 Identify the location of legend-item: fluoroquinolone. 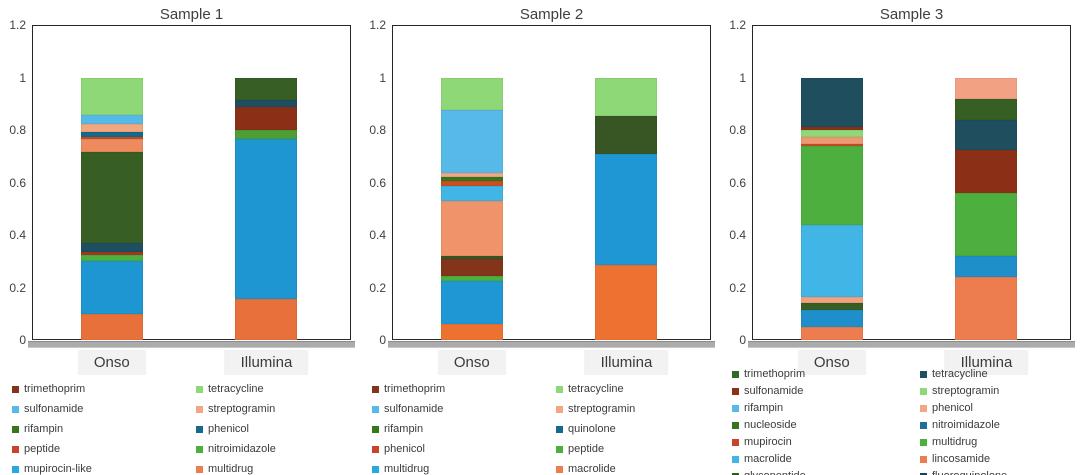
(967, 473).